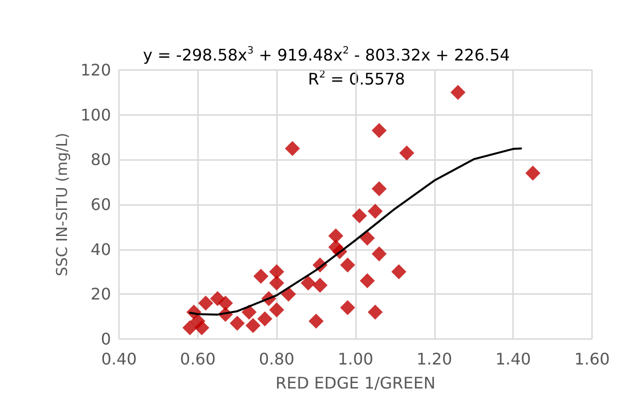 Image resolution: width=625 pixels, height=414 pixels. What do you see at coordinates (513, 359) in the screenshot?
I see `x-tick-label: 1.40` at bounding box center [513, 359].